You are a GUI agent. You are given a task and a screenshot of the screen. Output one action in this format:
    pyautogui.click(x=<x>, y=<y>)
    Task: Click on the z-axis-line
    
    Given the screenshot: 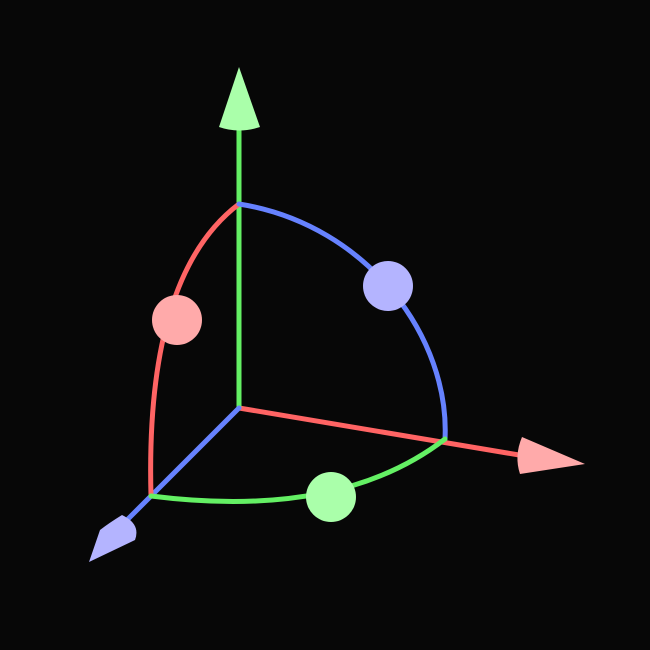 What is the action you would take?
    pyautogui.click(x=178, y=469)
    